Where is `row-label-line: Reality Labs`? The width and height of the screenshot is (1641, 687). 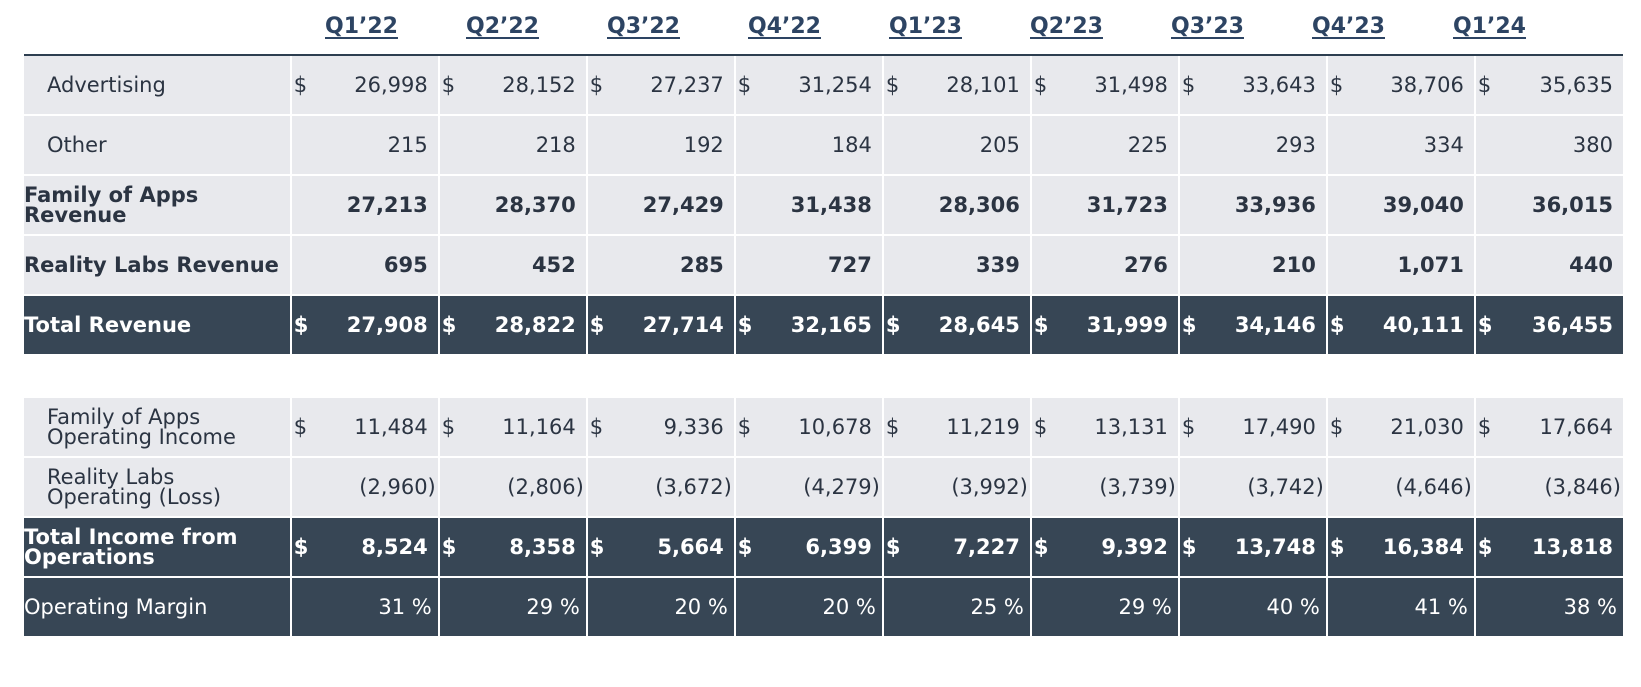 row-label-line: Reality Labs is located at coordinates (111, 477).